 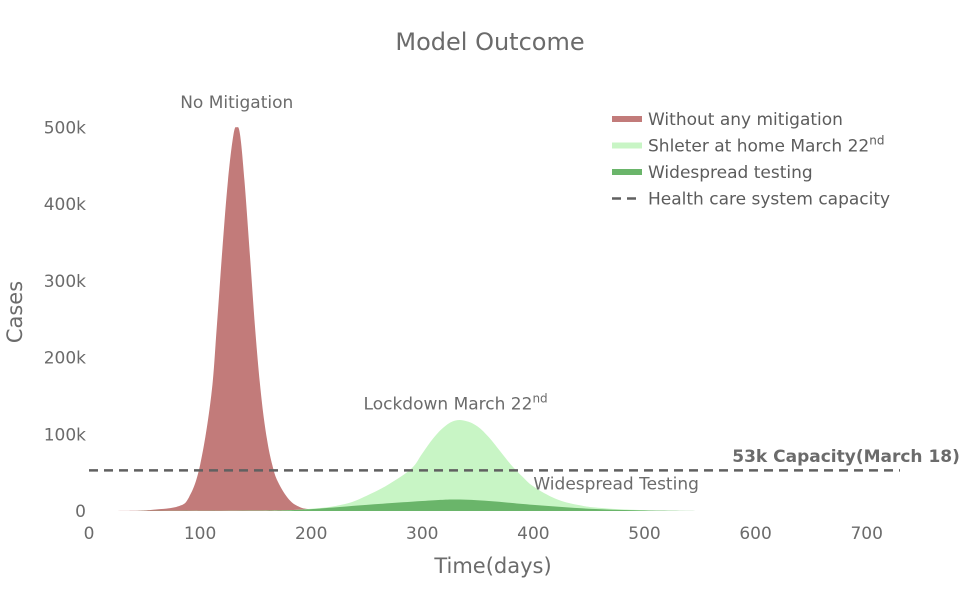 I want to click on x-tick-label: 0, so click(x=89, y=534).